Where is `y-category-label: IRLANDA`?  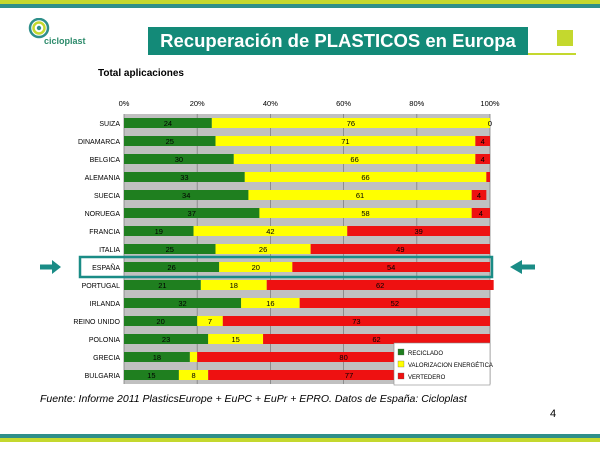
y-category-label: IRLANDA is located at coordinates (105, 304).